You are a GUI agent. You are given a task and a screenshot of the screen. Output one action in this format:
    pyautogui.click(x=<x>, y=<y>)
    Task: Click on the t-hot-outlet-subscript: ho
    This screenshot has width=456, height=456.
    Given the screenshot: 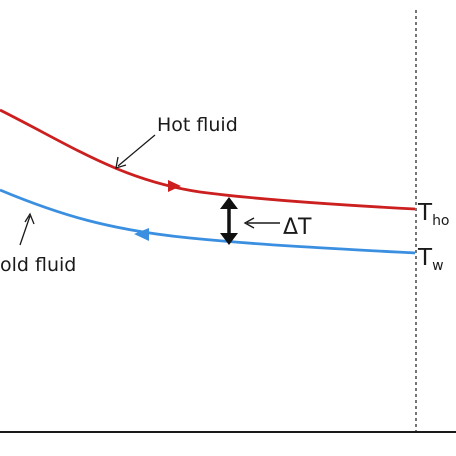 What is the action you would take?
    pyautogui.click(x=440, y=221)
    